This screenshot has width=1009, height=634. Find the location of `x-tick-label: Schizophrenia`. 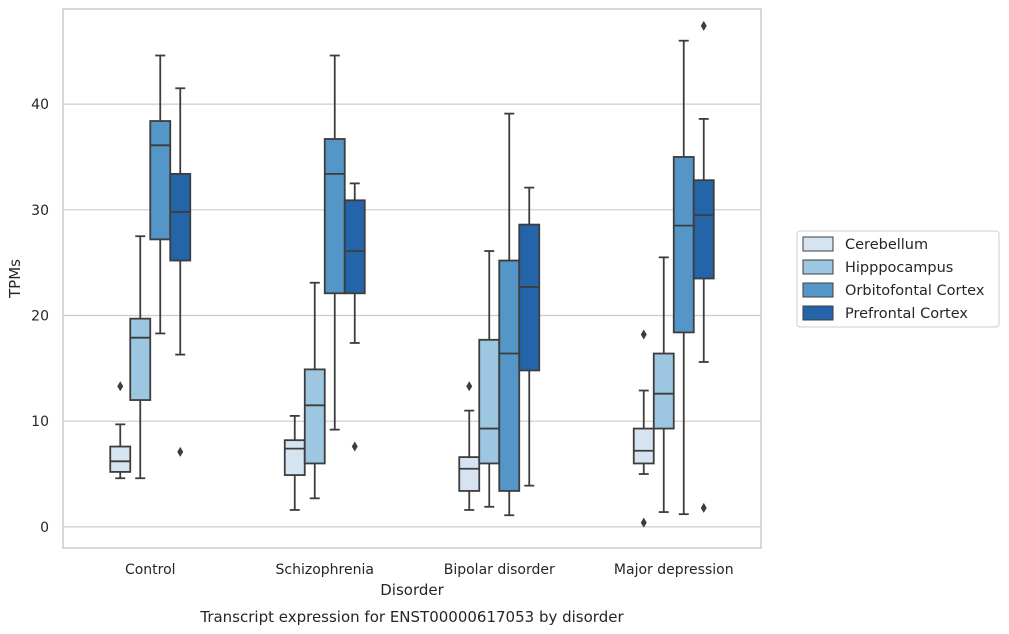

x-tick-label: Schizophrenia is located at coordinates (325, 570).